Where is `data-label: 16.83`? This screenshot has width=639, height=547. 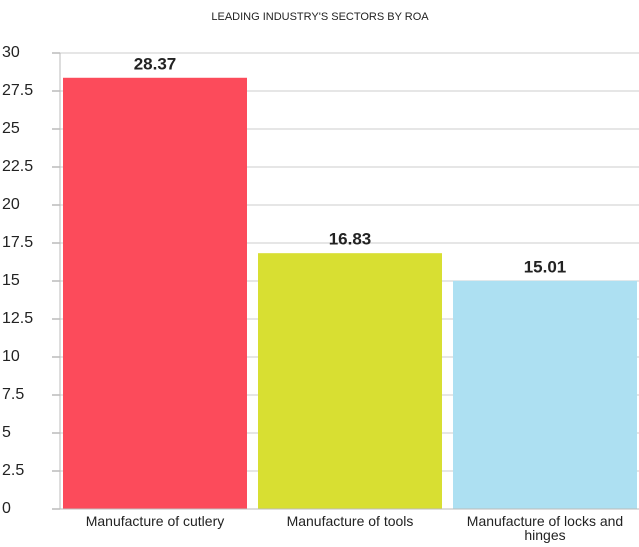
data-label: 16.83 is located at coordinates (350, 239).